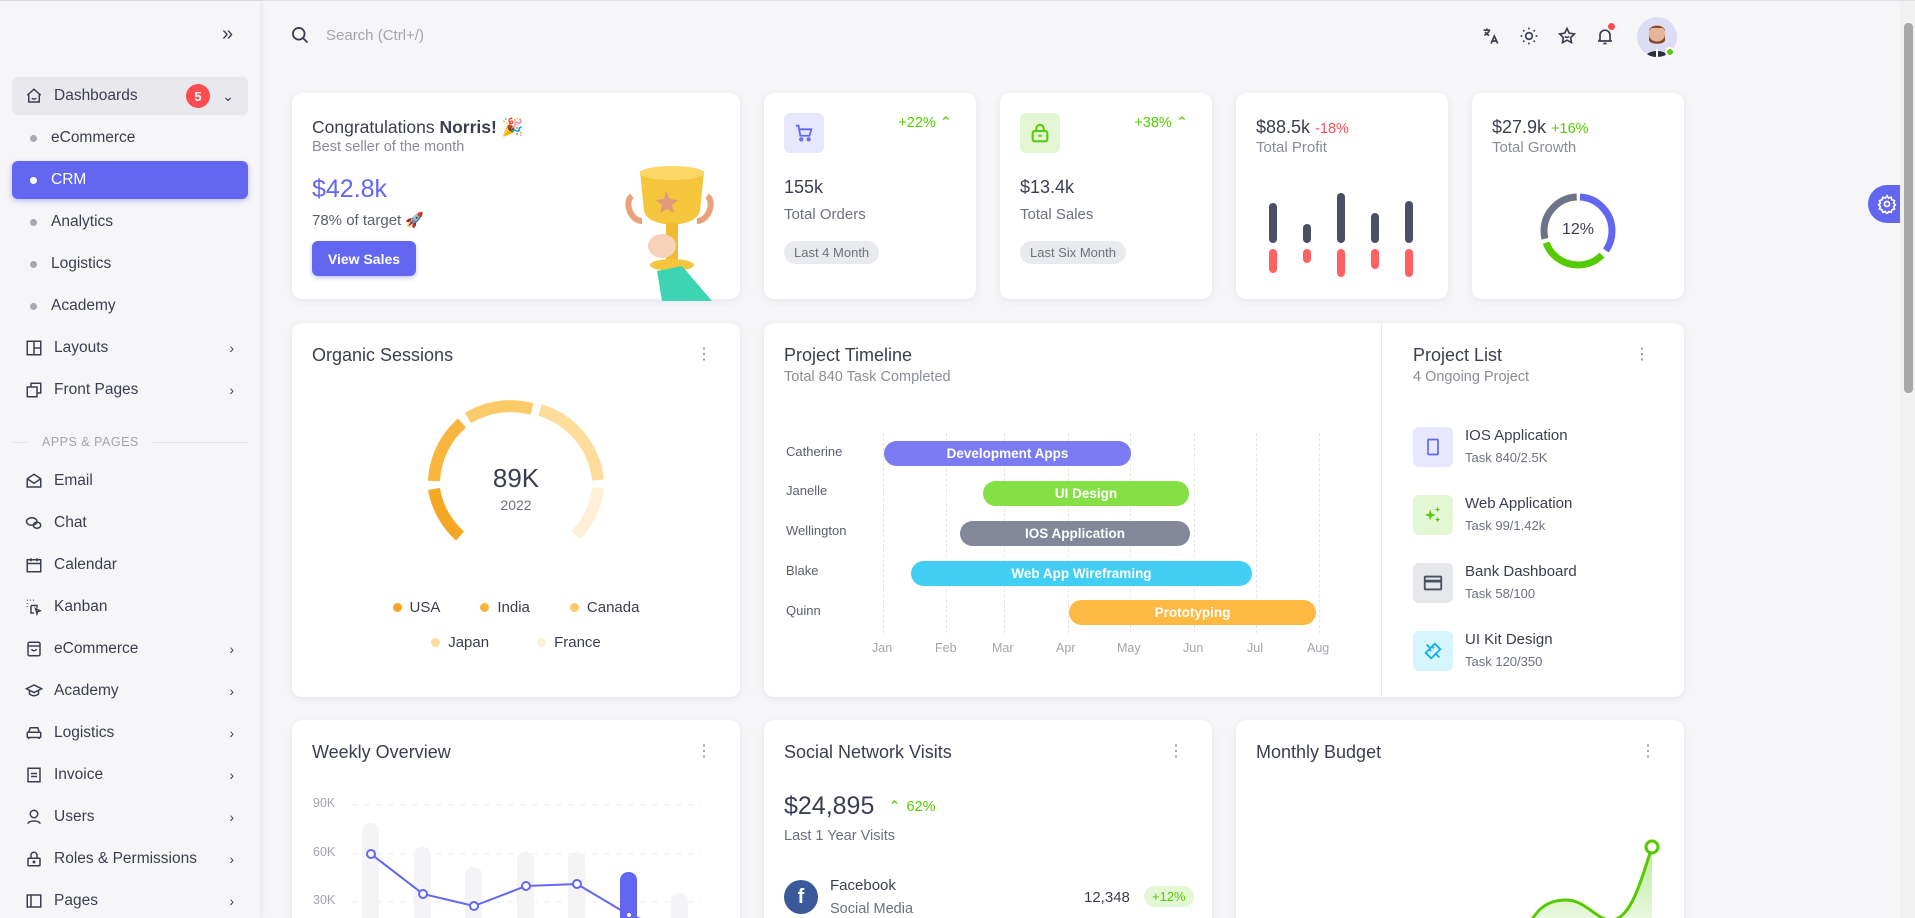 The width and height of the screenshot is (1915, 918). What do you see at coordinates (130, 138) in the screenshot?
I see `sidebar-item-ecommerce-dashboard: eCommerce` at bounding box center [130, 138].